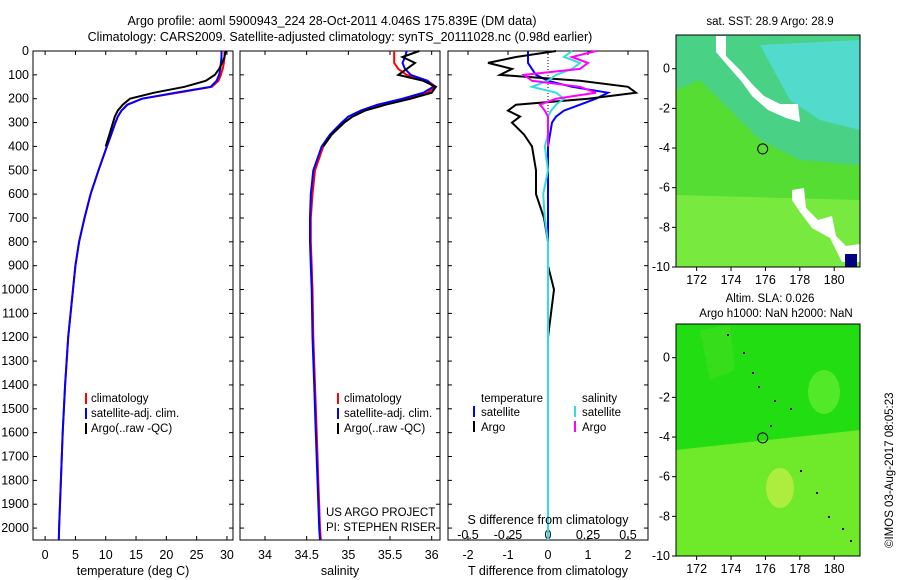 The width and height of the screenshot is (900, 580). I want to click on sst-map-float-marker, so click(763, 149).